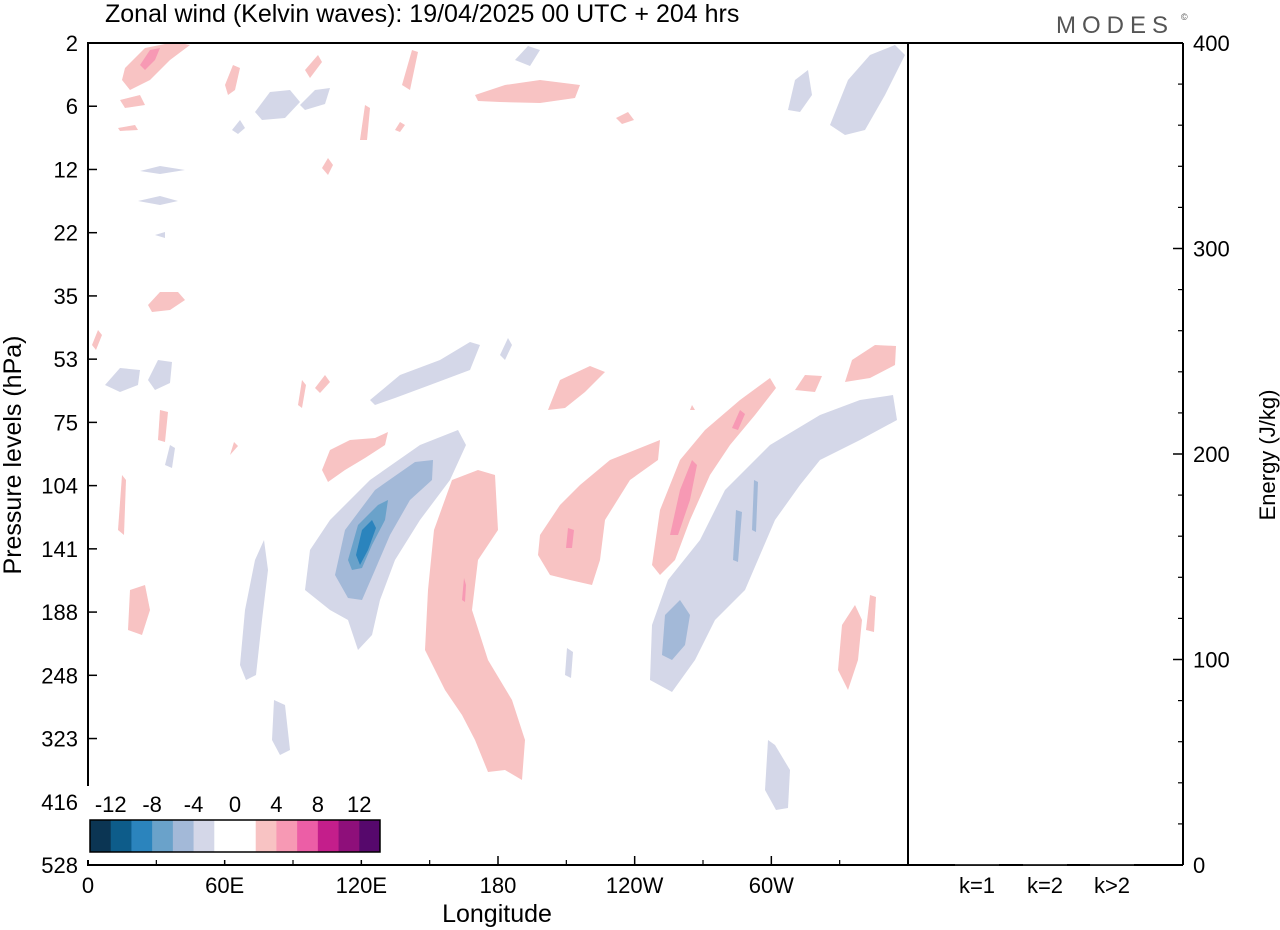  I want to click on y-tick-label: 141, so click(59, 549).